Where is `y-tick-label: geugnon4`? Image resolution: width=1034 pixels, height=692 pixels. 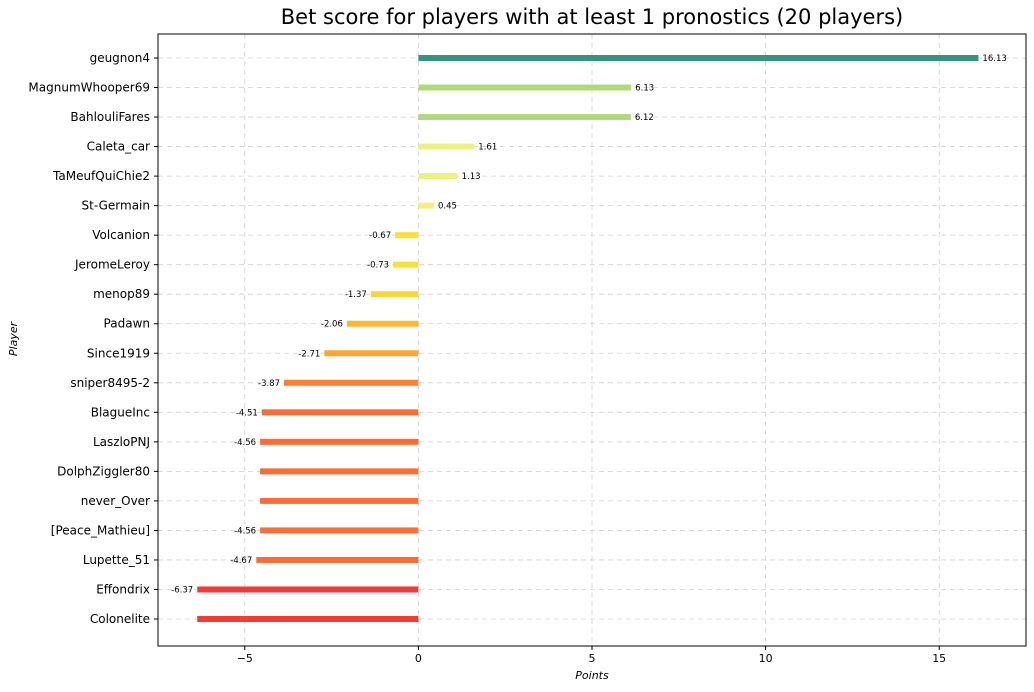
y-tick-label: geugnon4 is located at coordinates (120, 58).